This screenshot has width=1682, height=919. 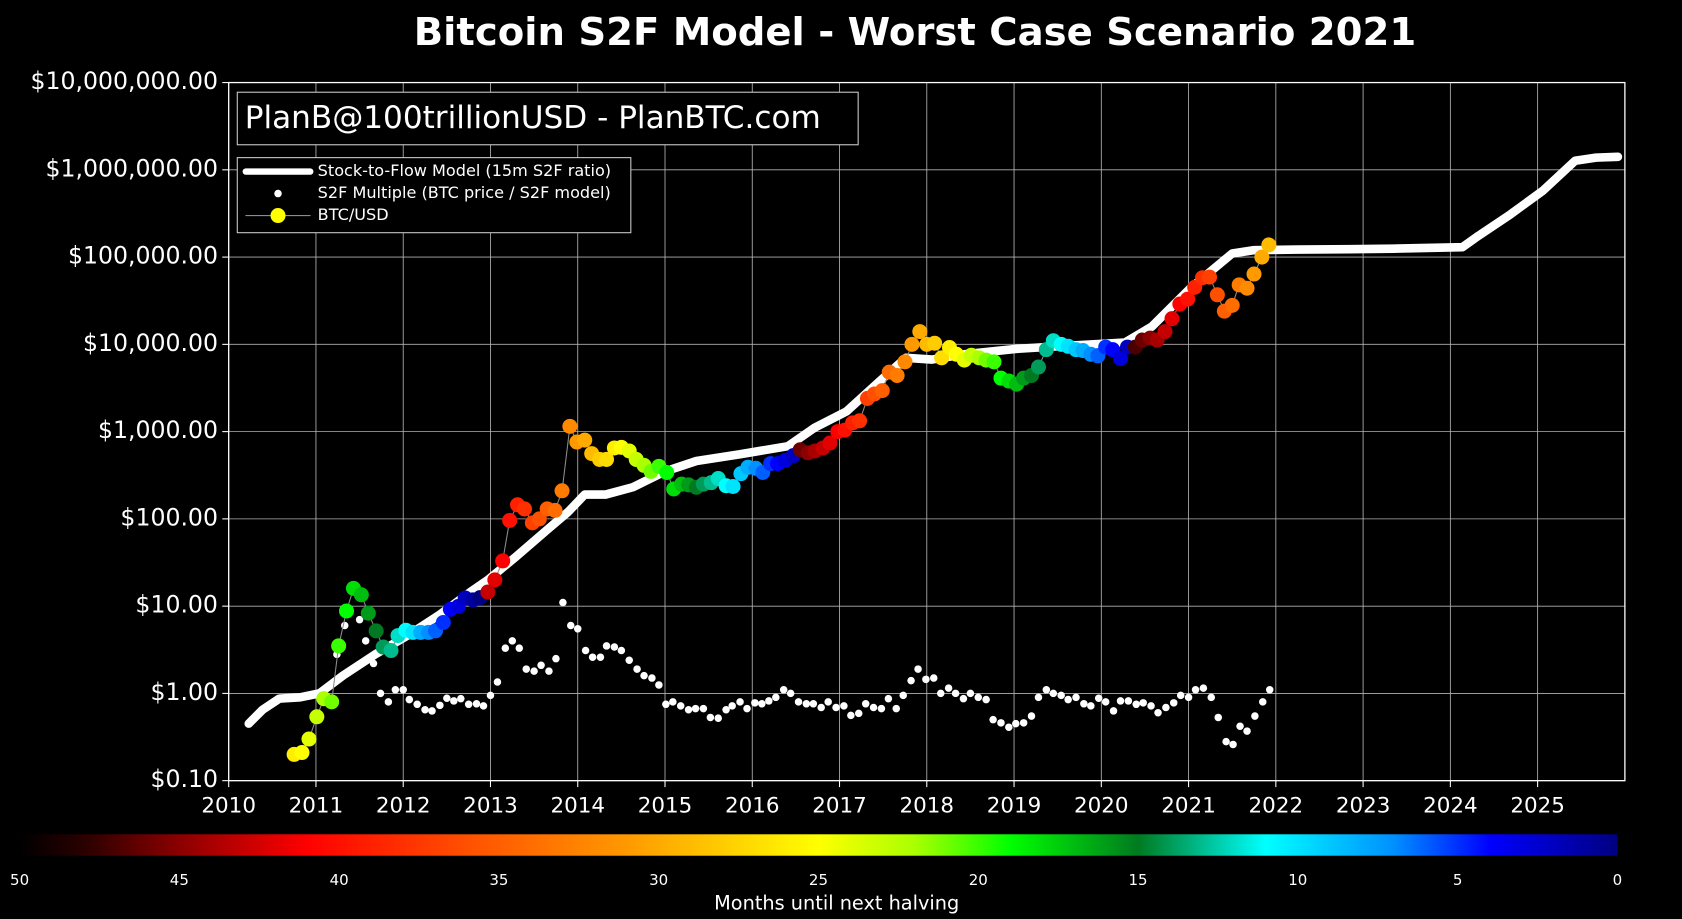 What do you see at coordinates (1101, 805) in the screenshot?
I see `x-tick-label: 2020` at bounding box center [1101, 805].